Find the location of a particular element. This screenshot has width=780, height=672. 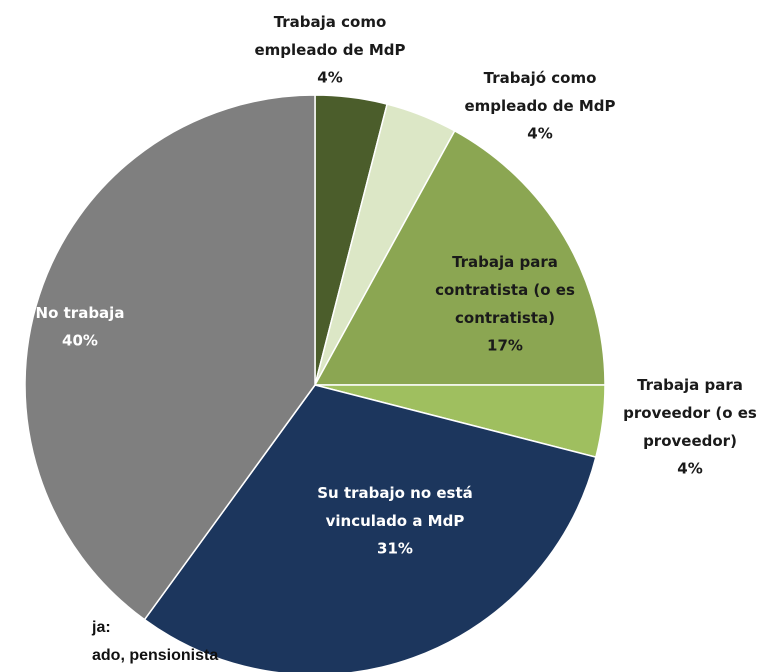

pie-slice is located at coordinates (459, 257).